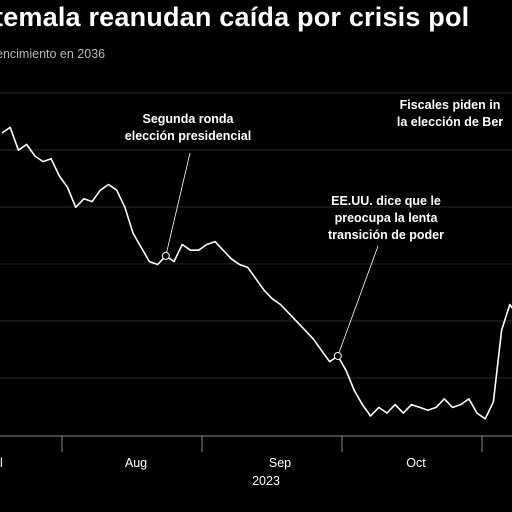 This screenshot has height=512, width=512. I want to click on x-tick-label: l, so click(1, 463).